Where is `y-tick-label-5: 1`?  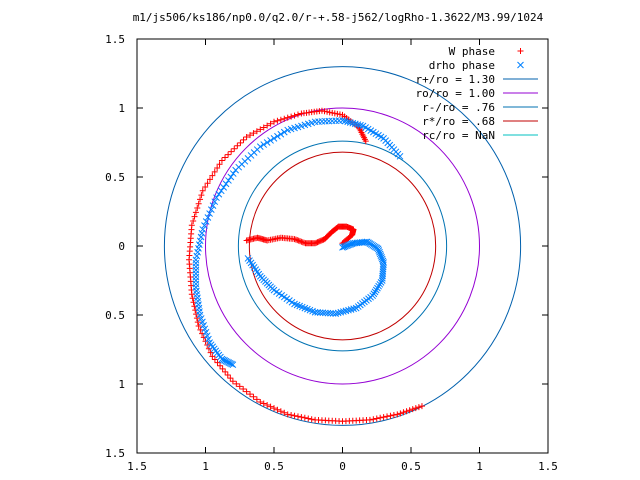 y-tick-label-5: 1 is located at coordinates (121, 108).